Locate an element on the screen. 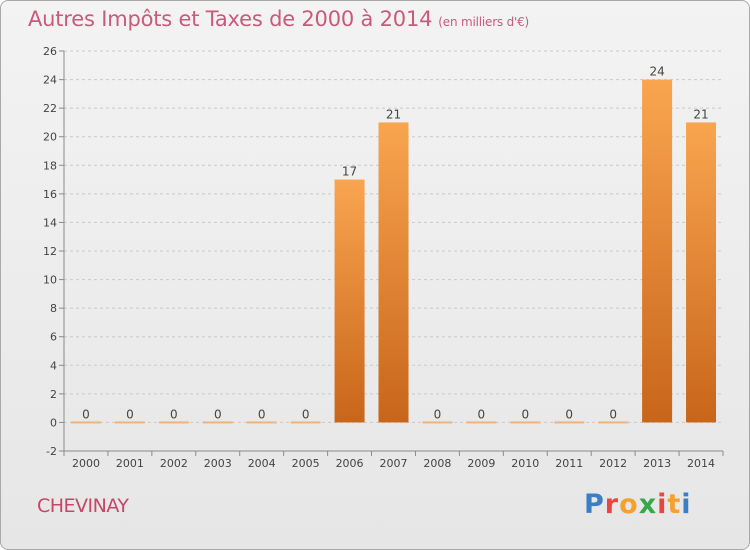 This screenshot has width=750, height=550. bar-2011 is located at coordinates (569, 422).